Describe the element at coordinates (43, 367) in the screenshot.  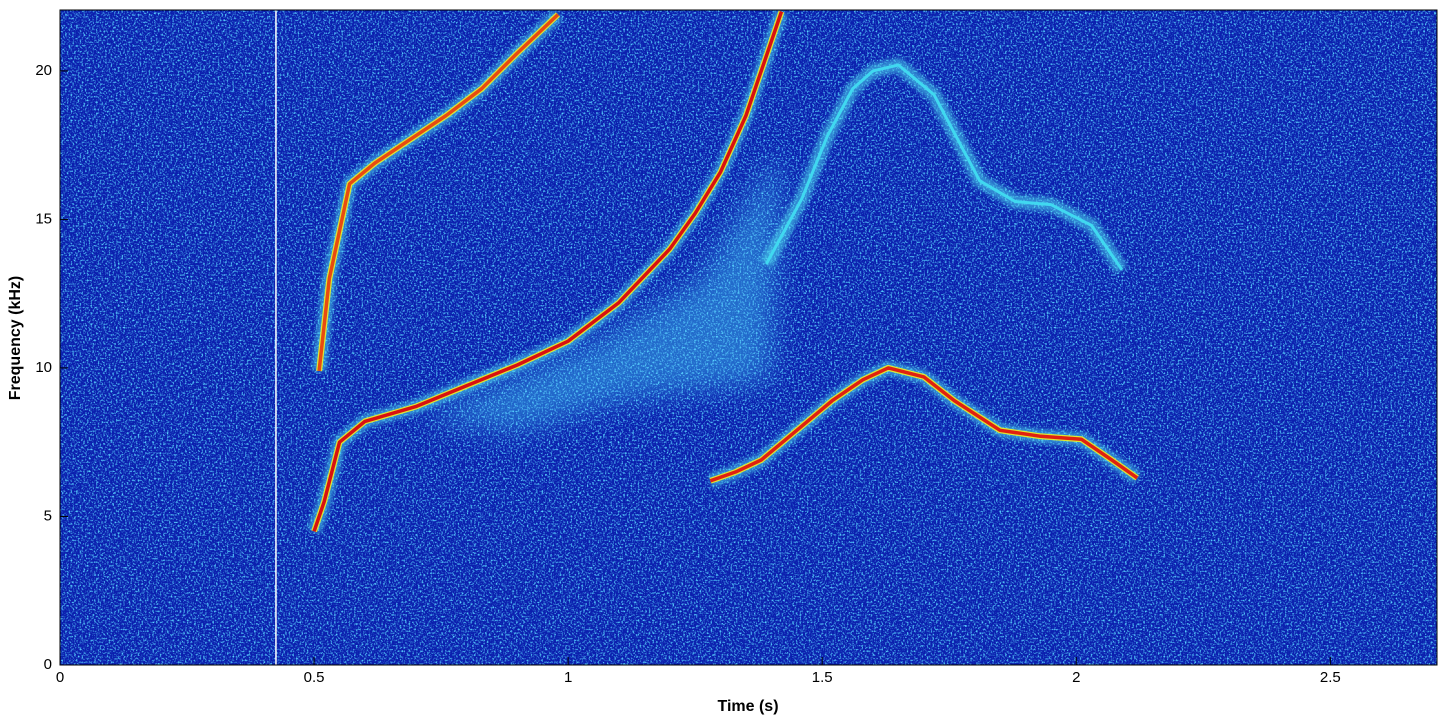
I see `y-tick-label: 10` at that location.